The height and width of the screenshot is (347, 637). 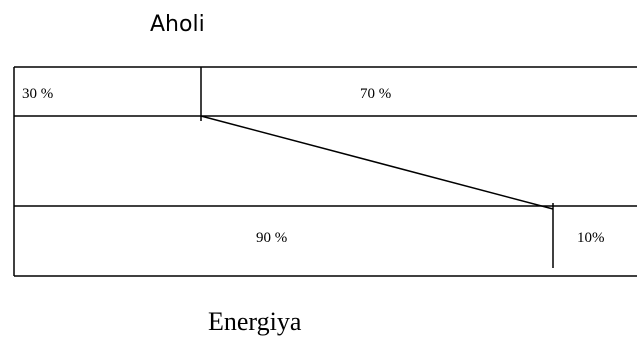 I want to click on bottom-right-share-label: 10%, so click(x=591, y=238).